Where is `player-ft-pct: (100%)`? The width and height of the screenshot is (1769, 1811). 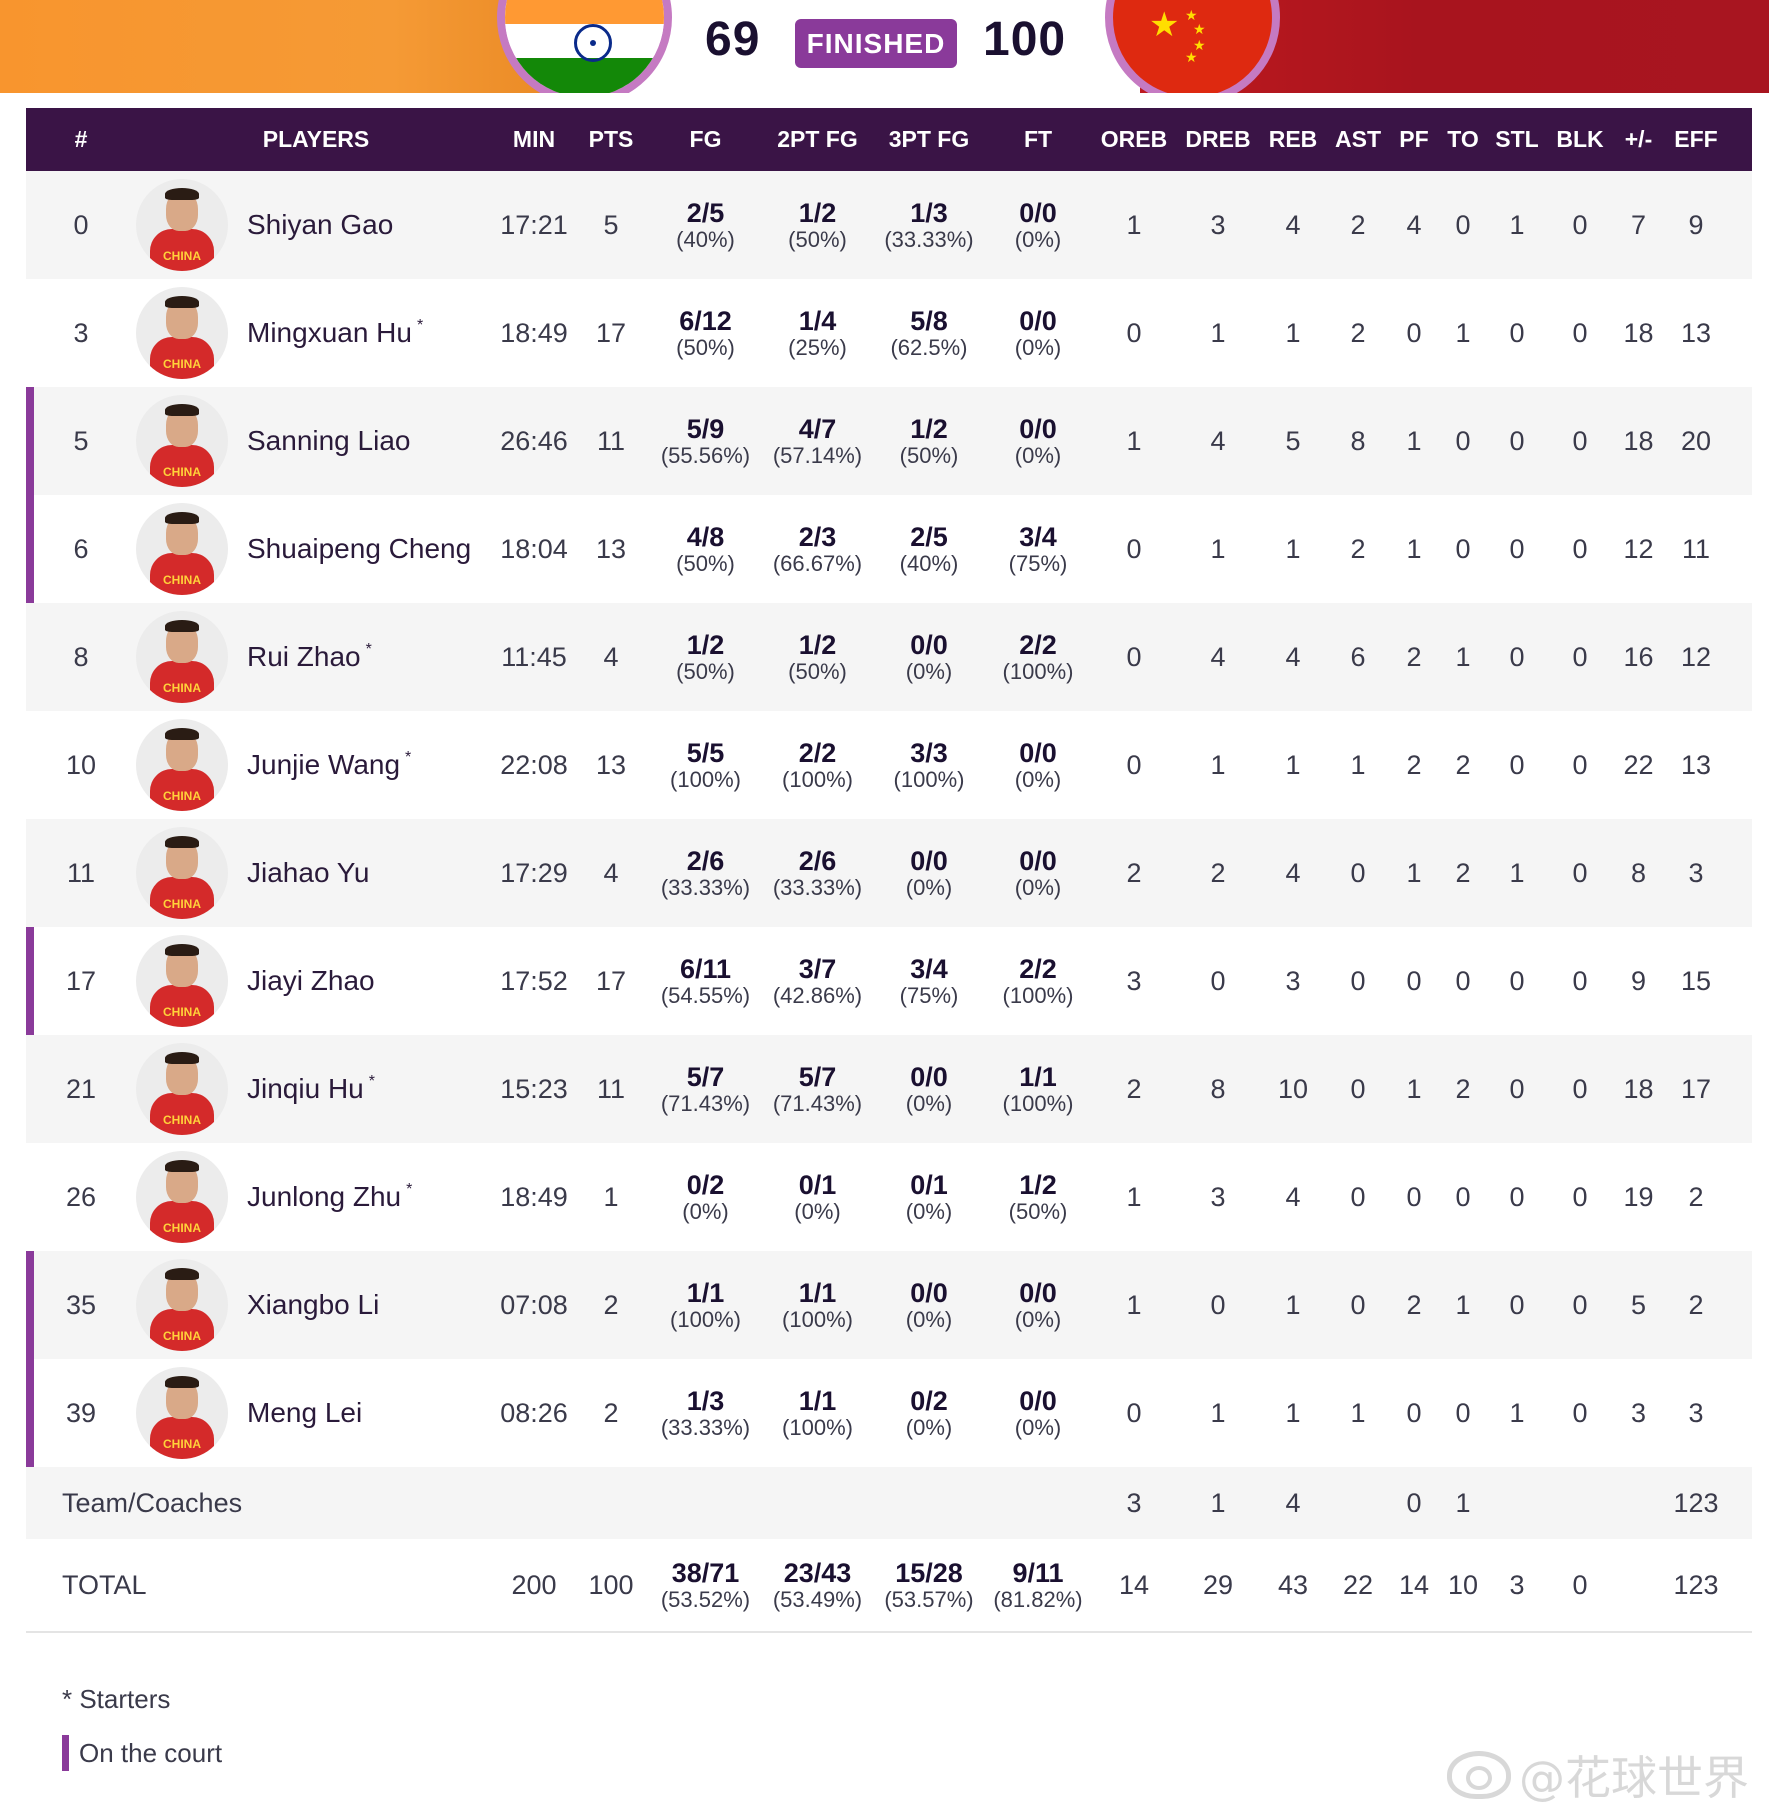
player-ft-pct: (100%) is located at coordinates (1038, 995).